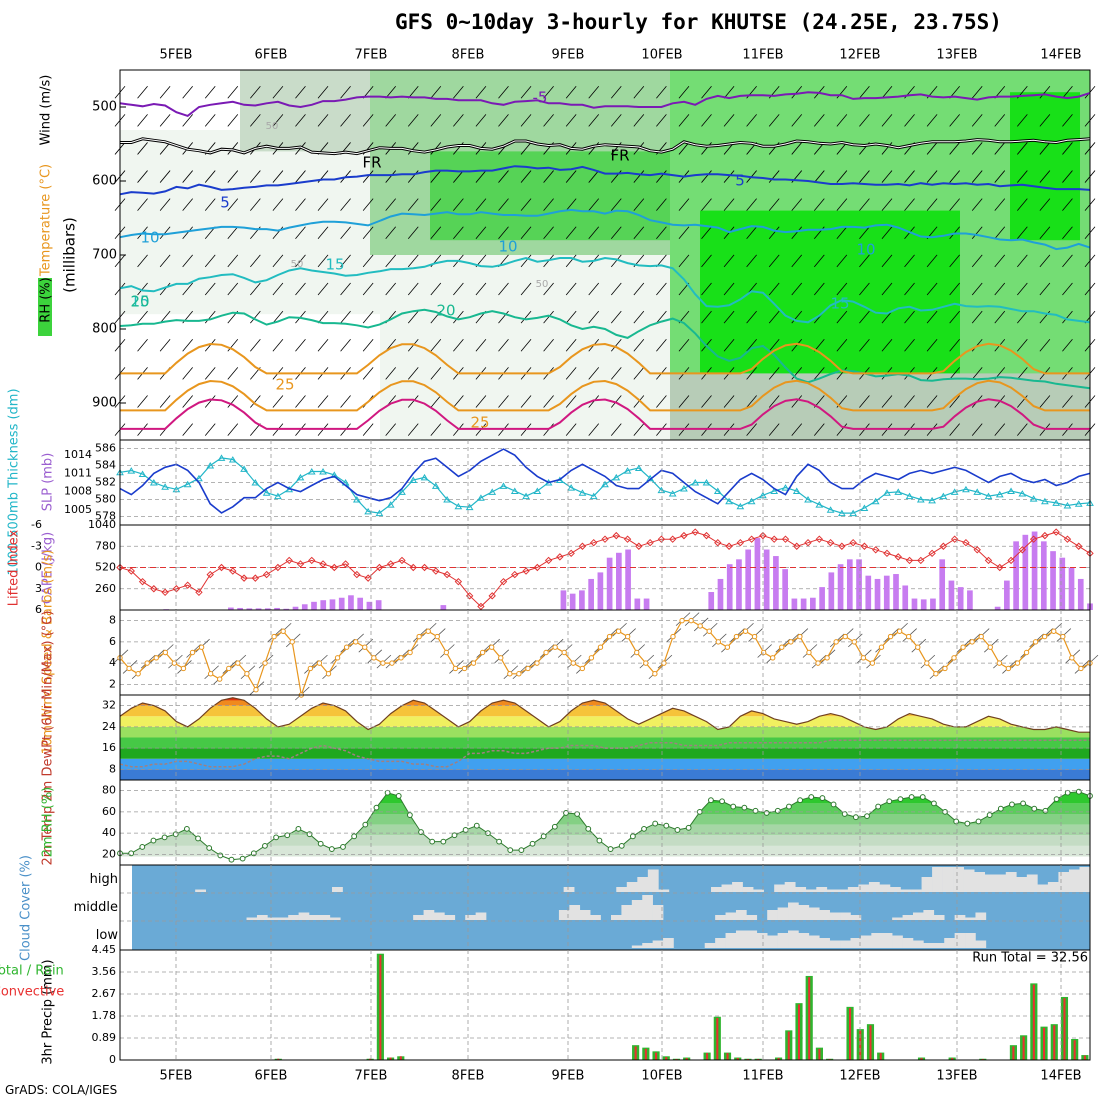  What do you see at coordinates (104, 993) in the screenshot?
I see `precip-tick-label: 2.67` at bounding box center [104, 993].